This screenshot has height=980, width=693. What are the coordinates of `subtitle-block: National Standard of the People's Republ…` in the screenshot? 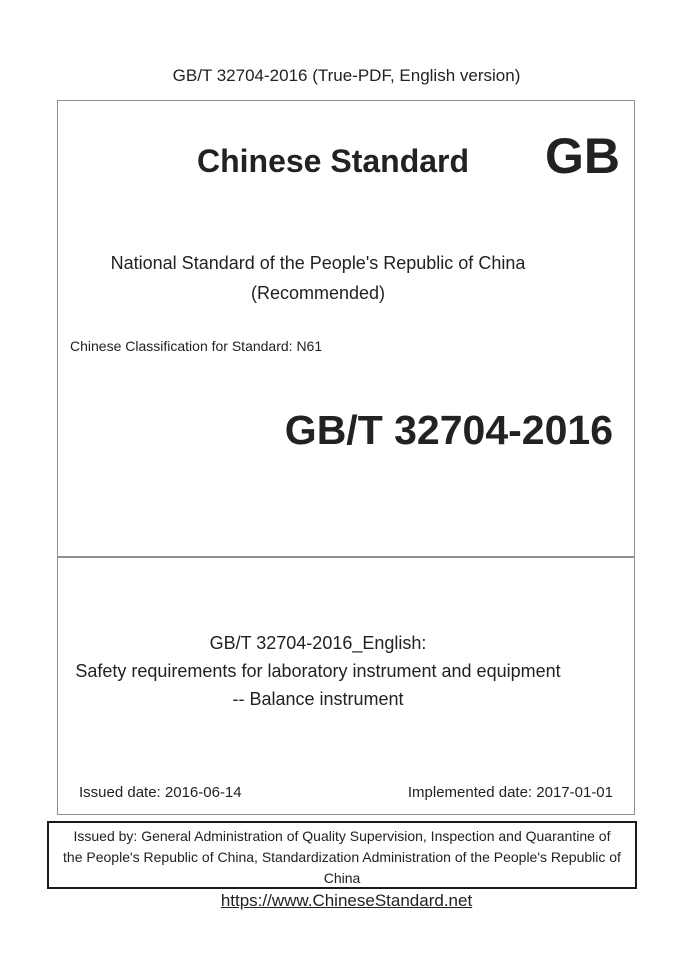 It's located at (318, 278).